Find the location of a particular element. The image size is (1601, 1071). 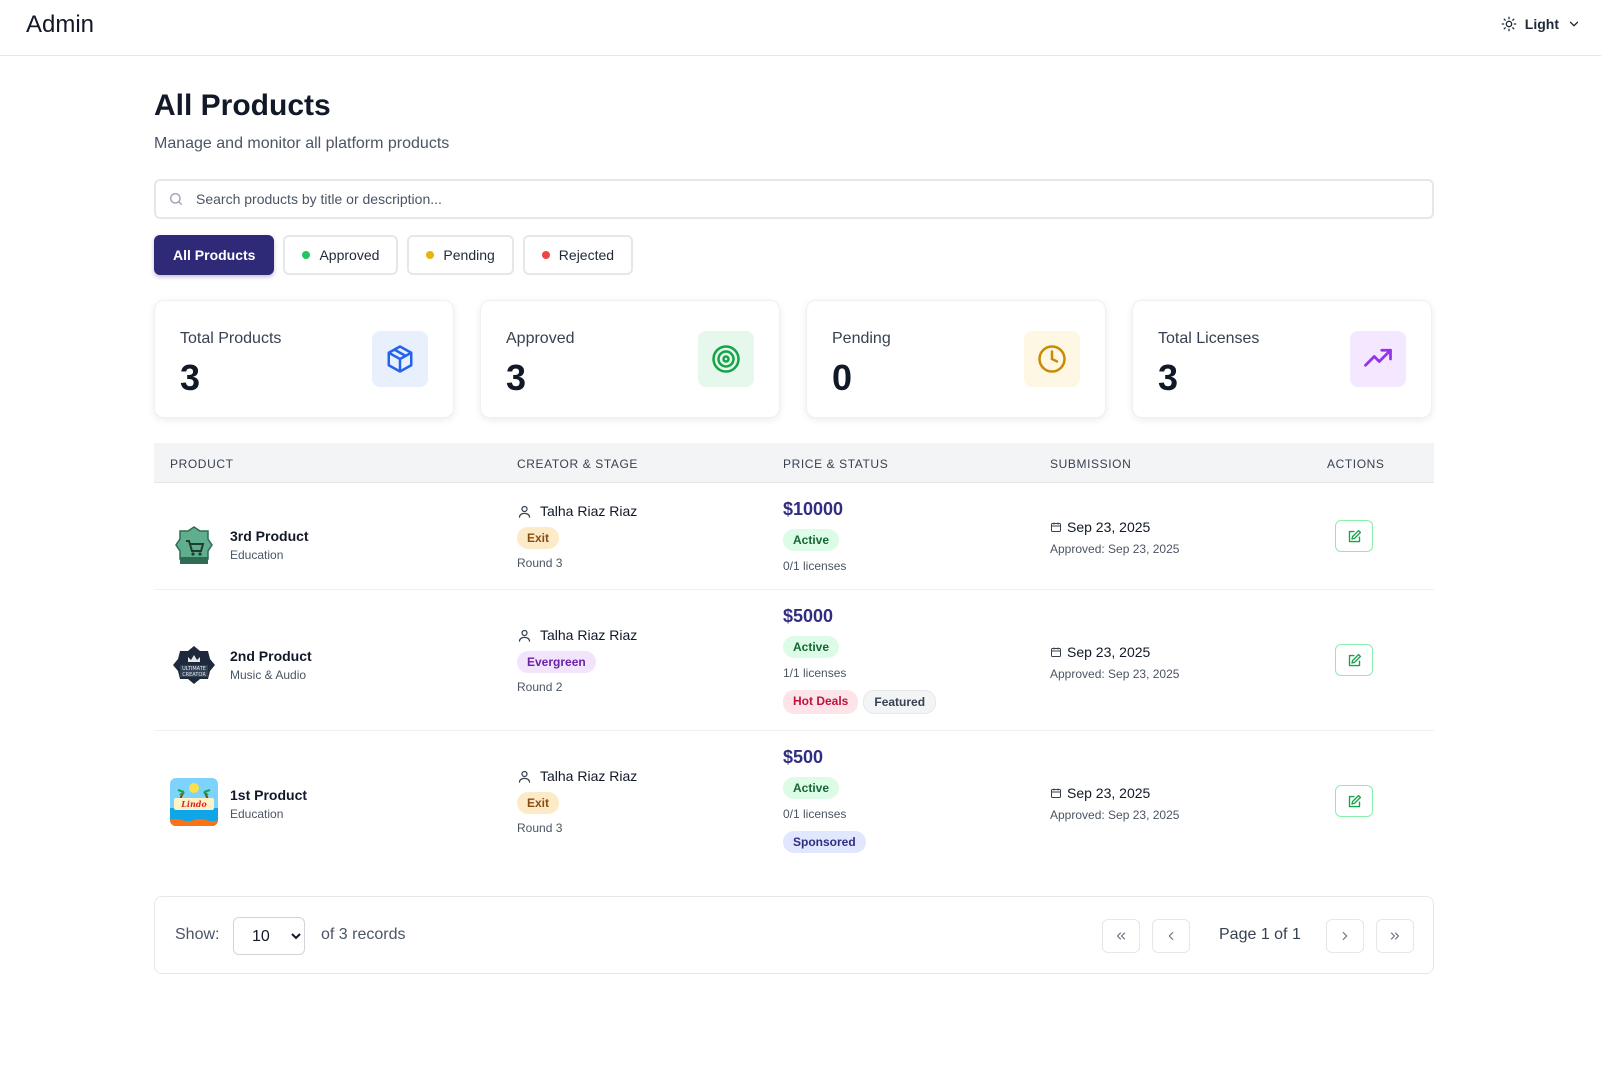

stage-badge: Exit is located at coordinates (538, 538).